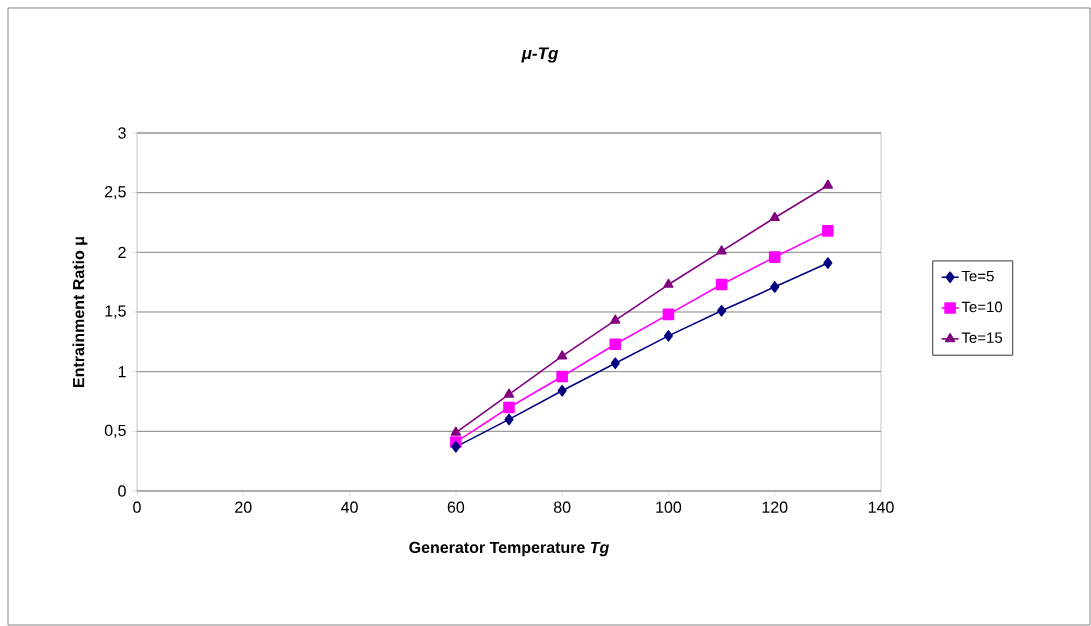 Image resolution: width=1091 pixels, height=626 pixels. Describe the element at coordinates (509, 549) in the screenshot. I see `x-axis-title: Generator Temperature Tg` at that location.